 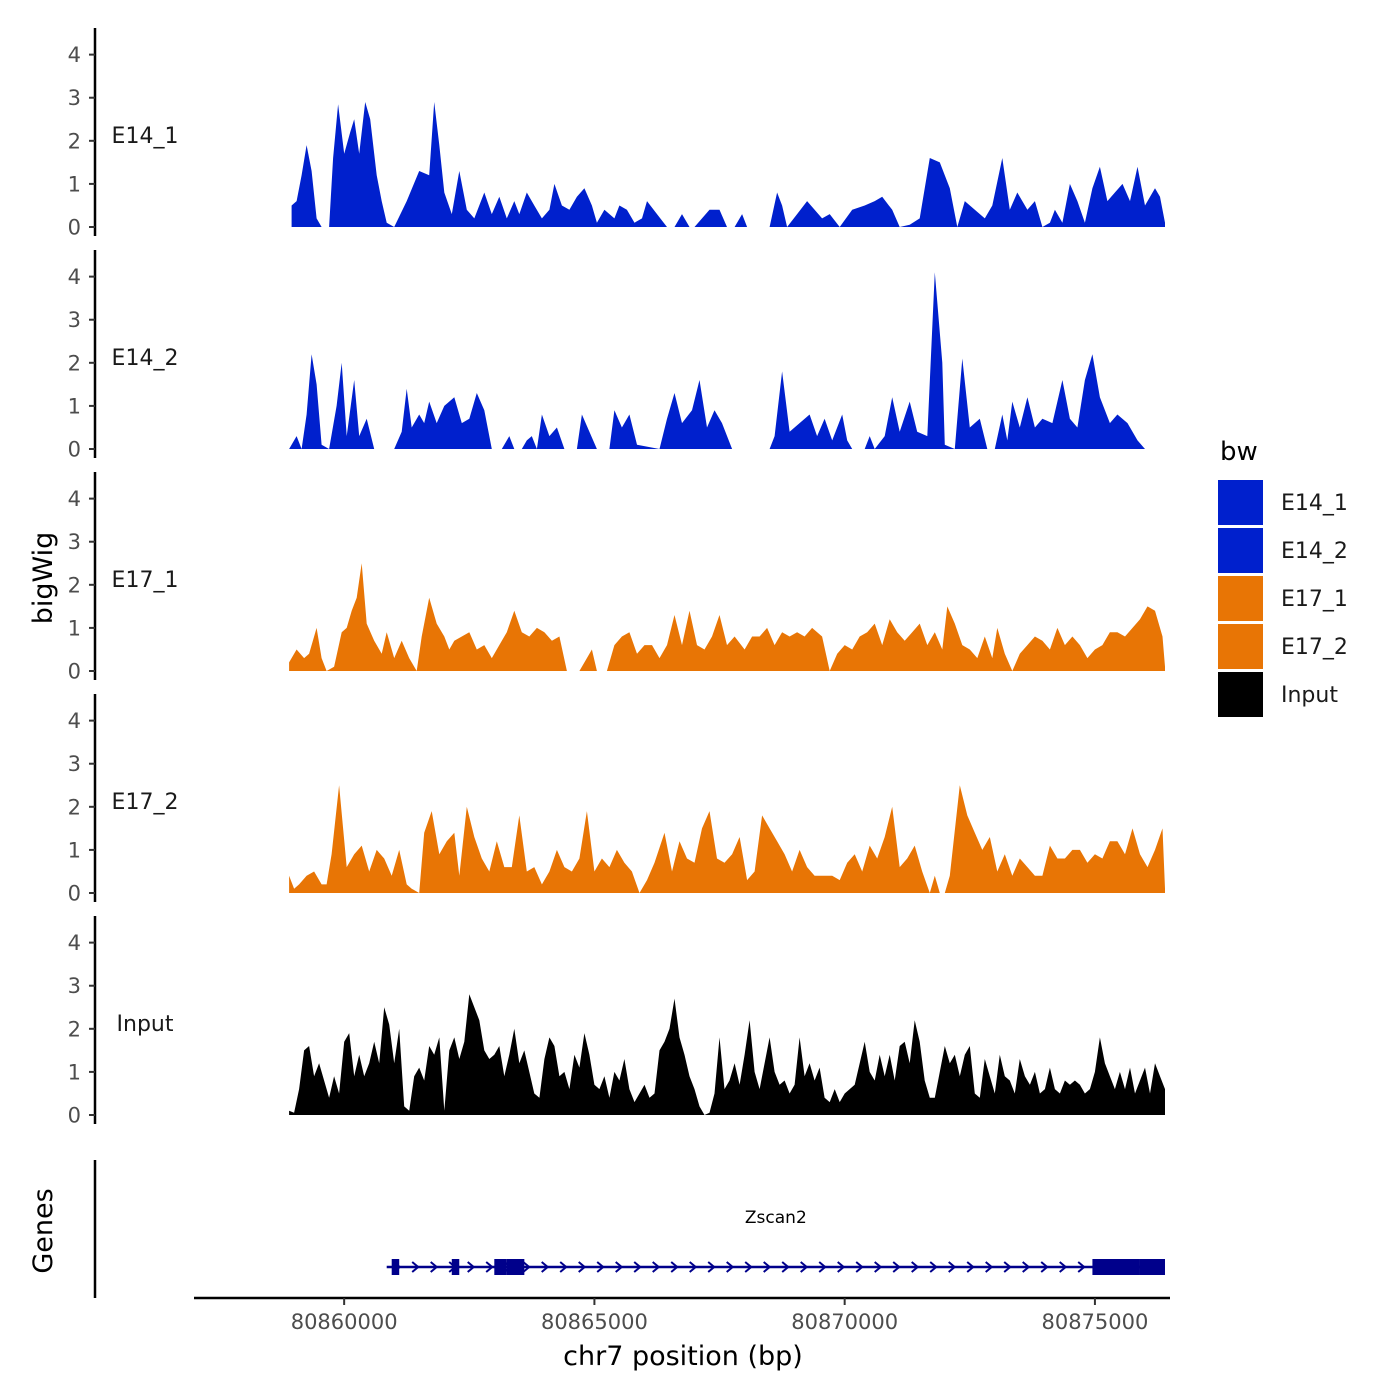 I want to click on track-E14_1: 0 1 2 3 4 E14_1, so click(x=617, y=134).